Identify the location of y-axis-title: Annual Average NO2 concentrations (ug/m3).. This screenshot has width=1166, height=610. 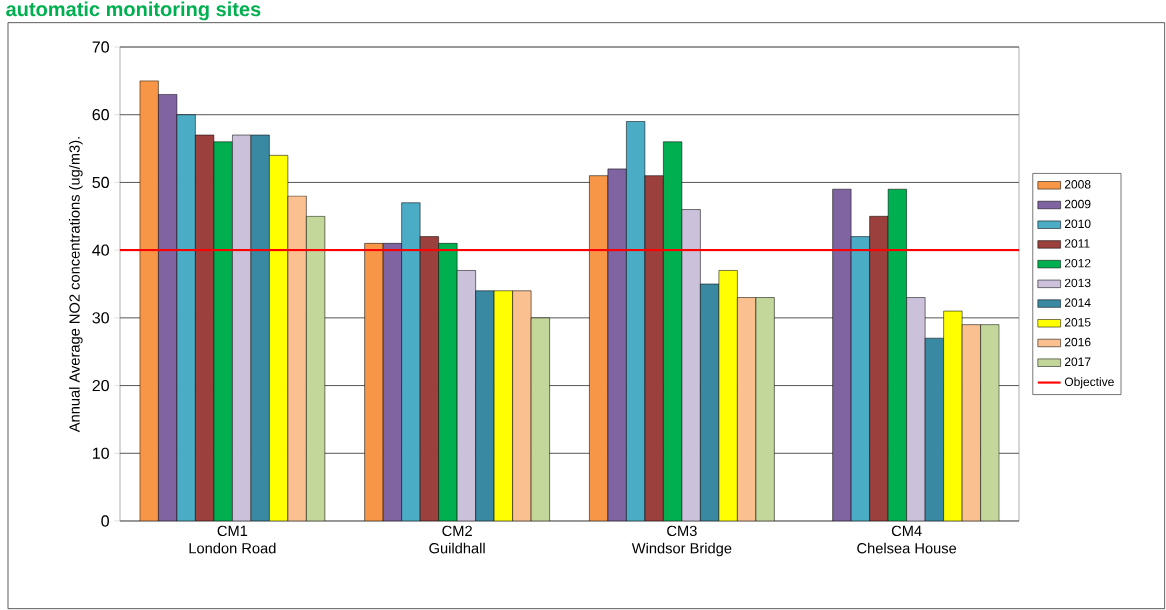
(75, 285).